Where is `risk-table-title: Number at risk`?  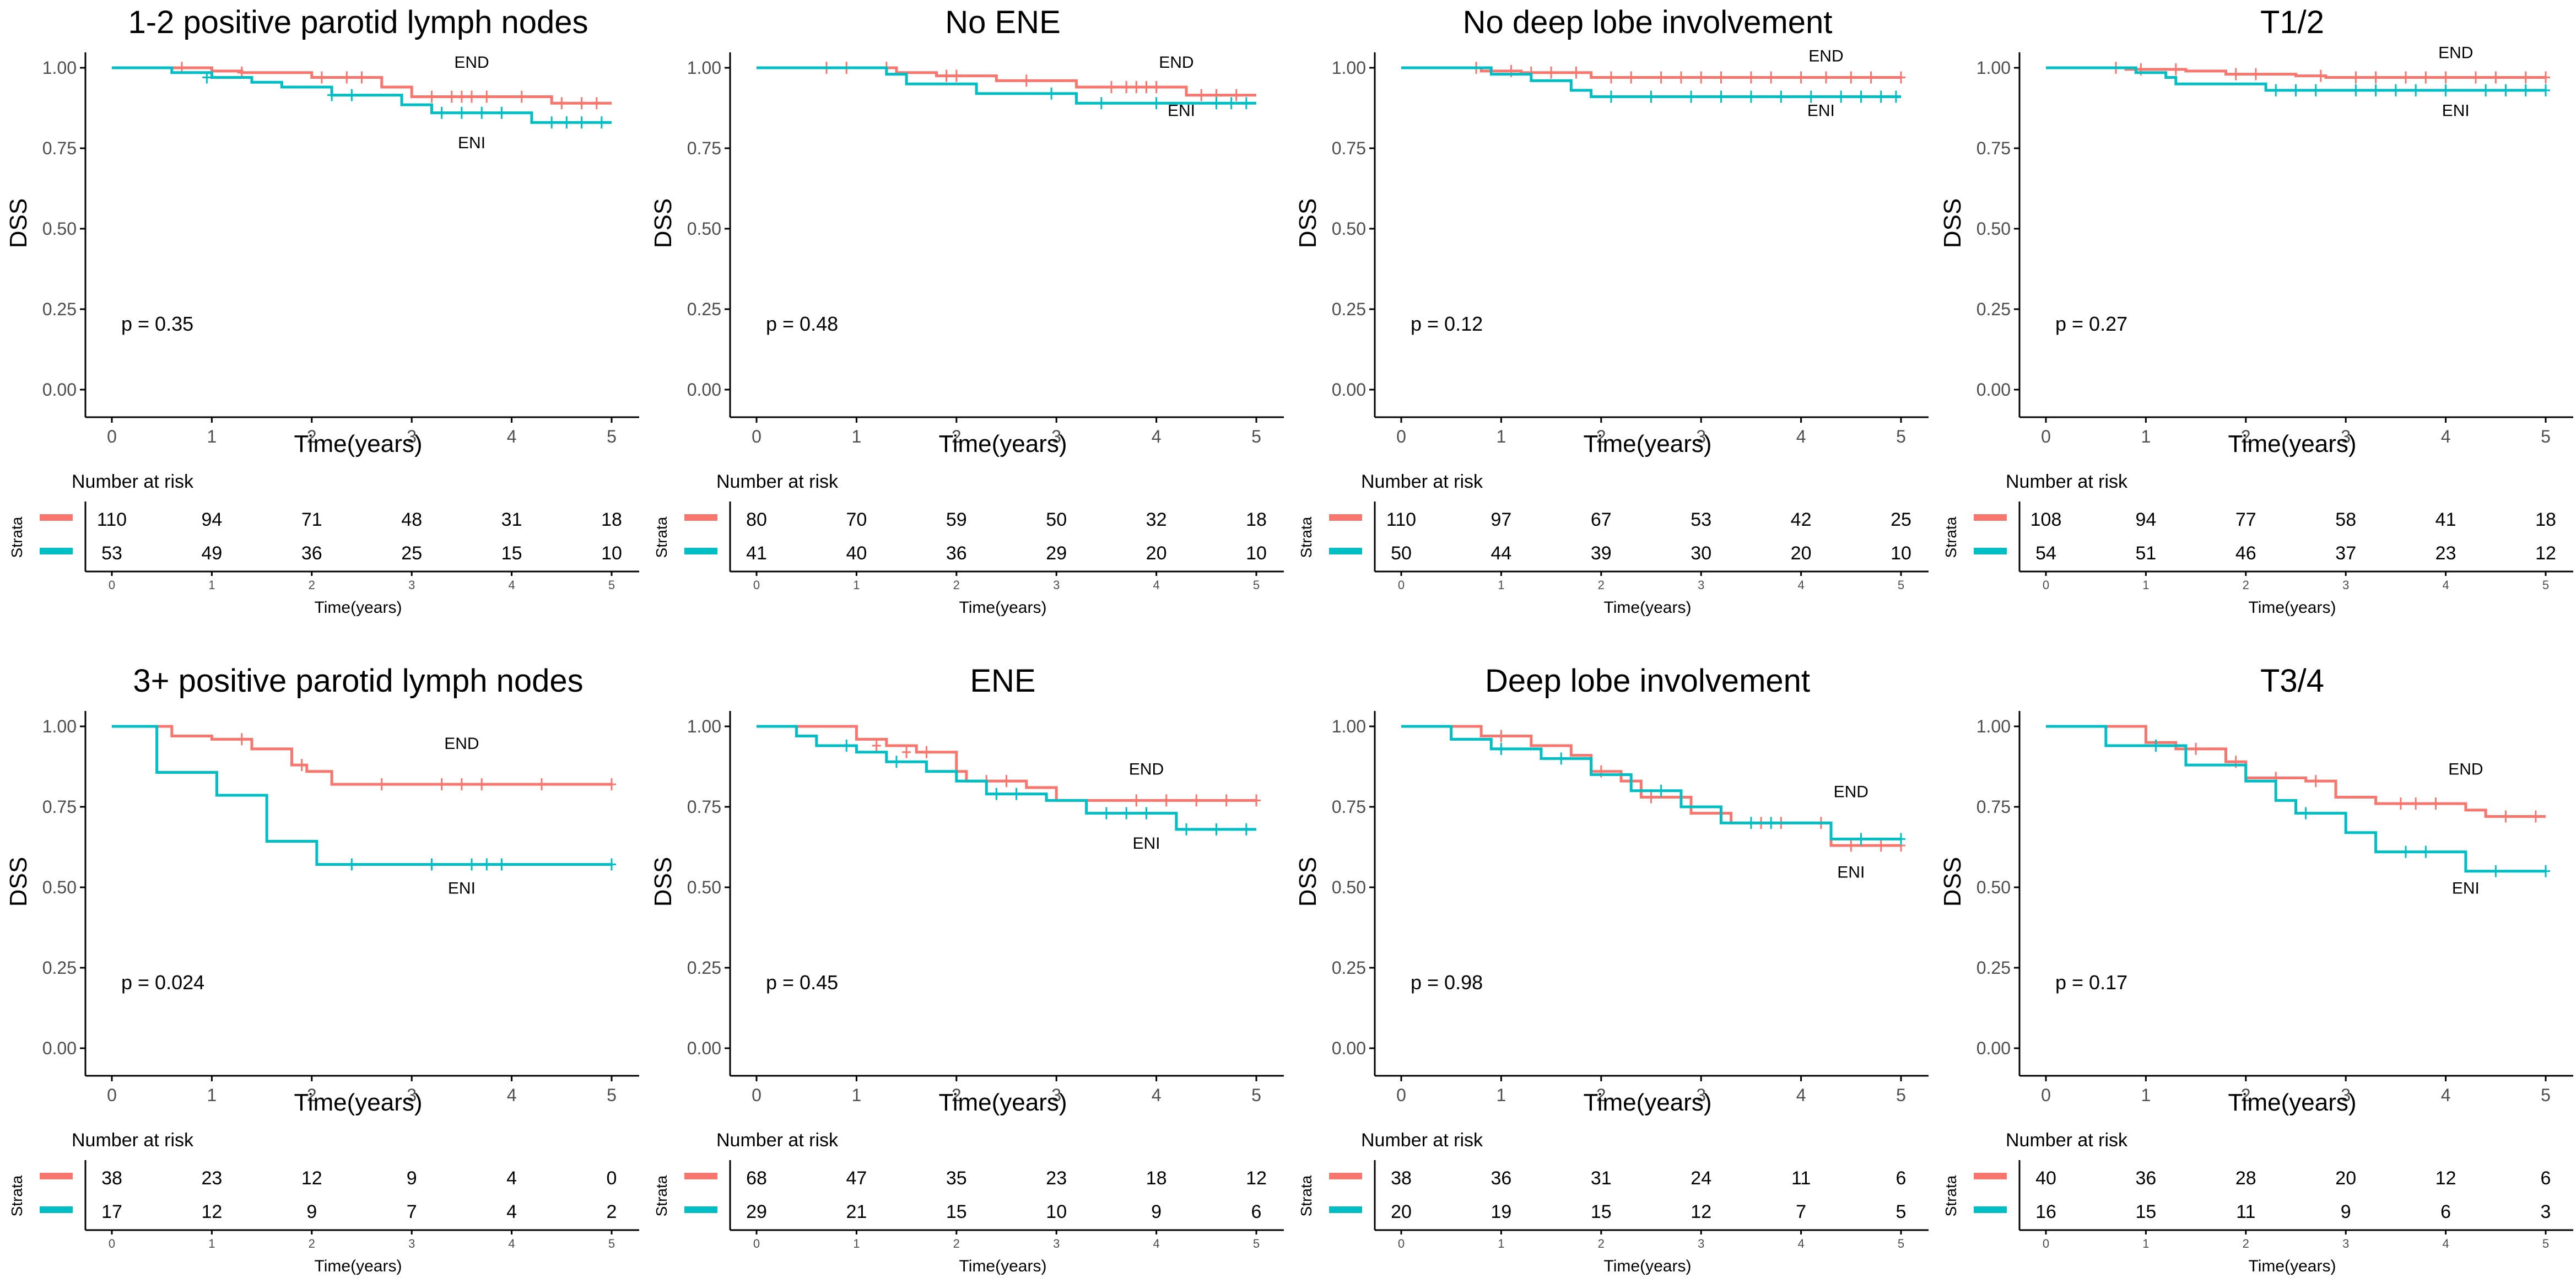
risk-table-title: Number at risk is located at coordinates (777, 482).